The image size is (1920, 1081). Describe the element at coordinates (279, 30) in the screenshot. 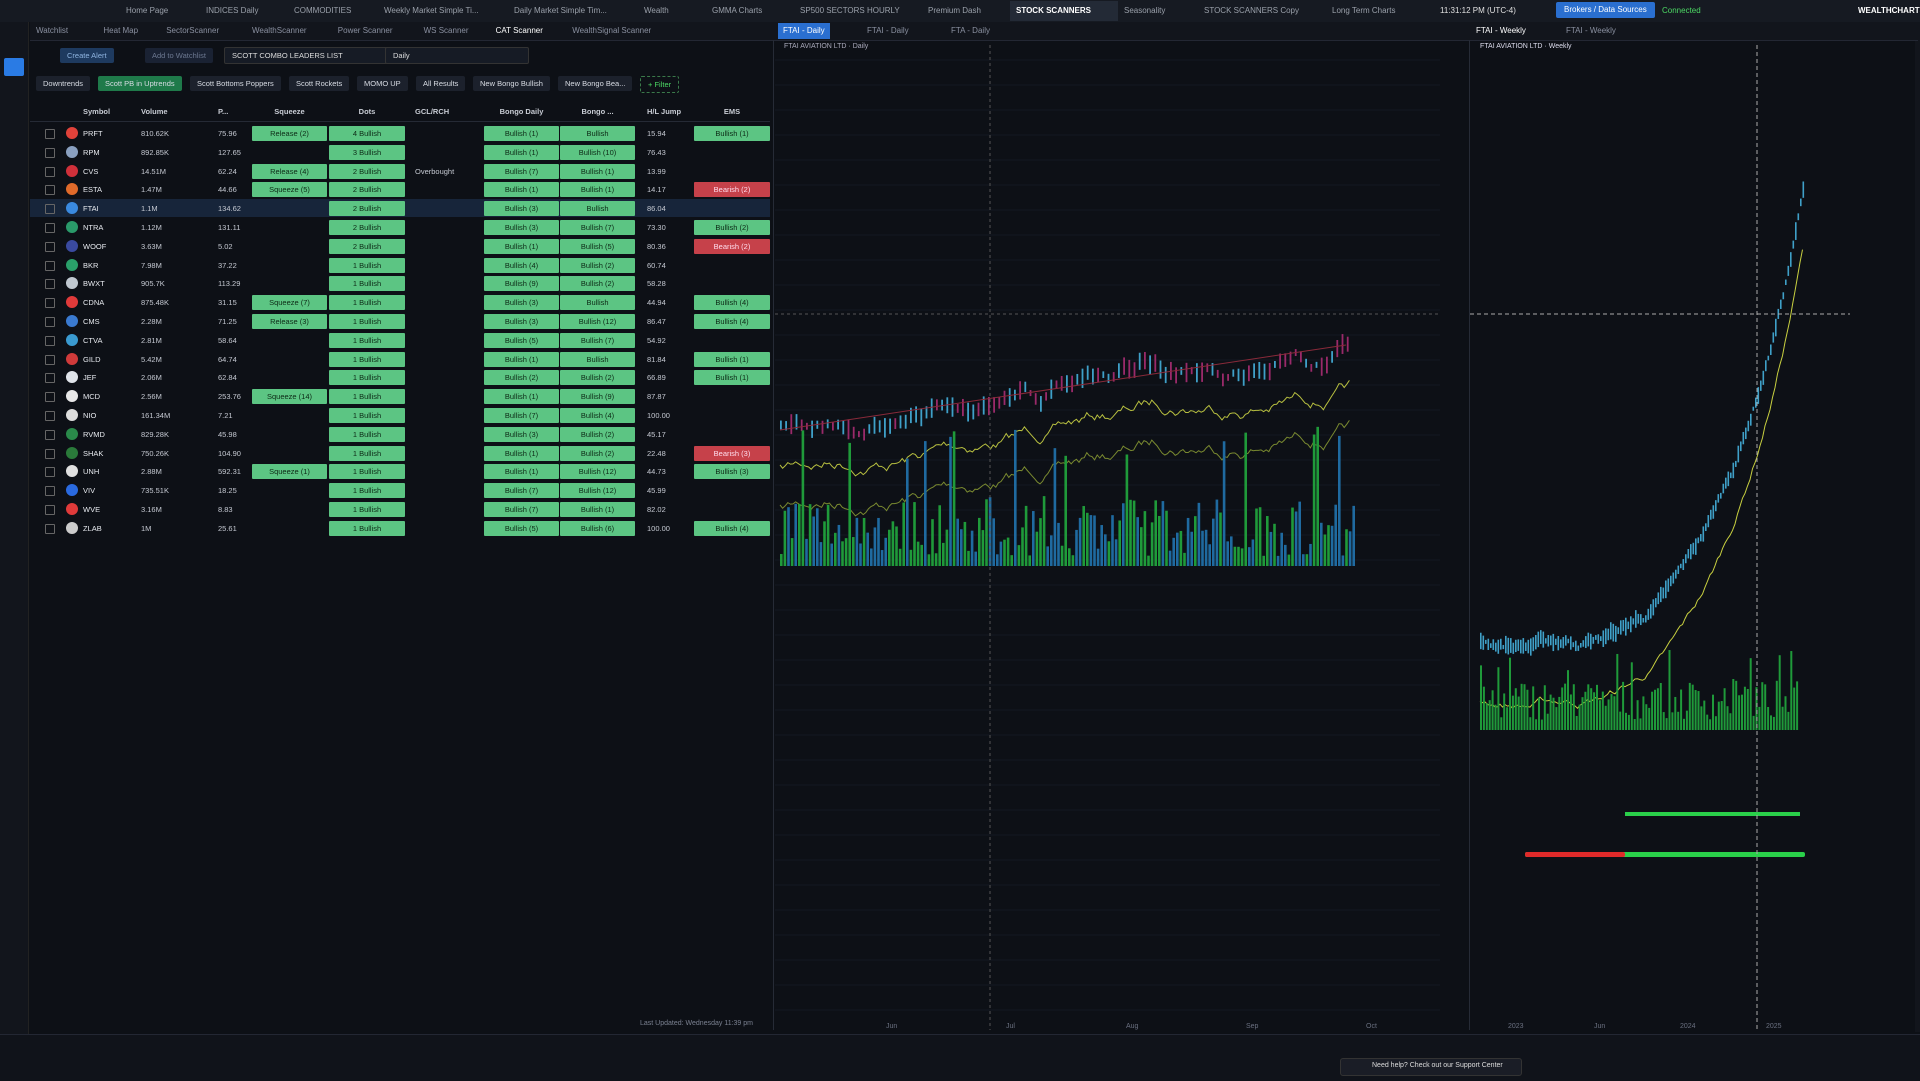

I see `sub-tab: WealthScanner` at that location.